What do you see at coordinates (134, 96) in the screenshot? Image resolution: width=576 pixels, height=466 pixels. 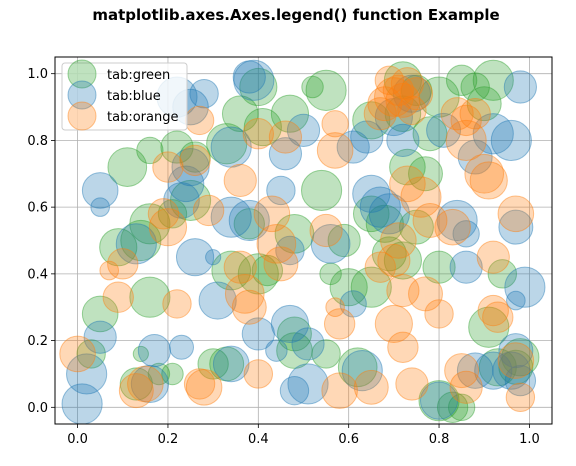 I see `legend-label: tab:blue` at bounding box center [134, 96].